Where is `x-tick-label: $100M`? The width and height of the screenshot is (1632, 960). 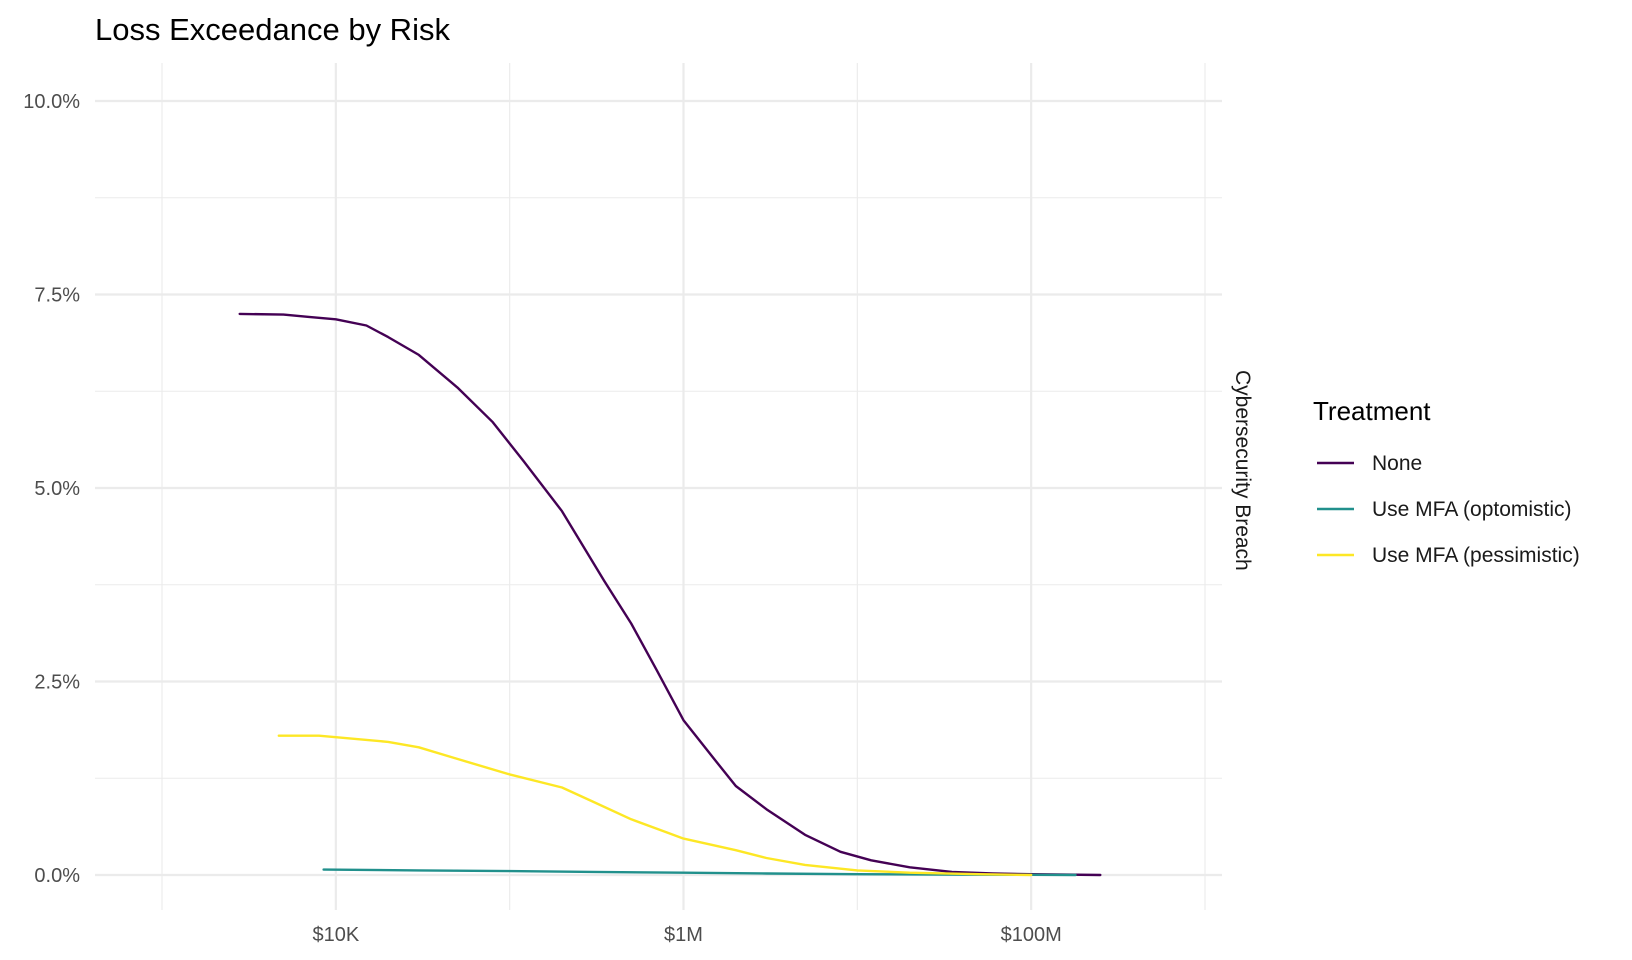 x-tick-label: $100M is located at coordinates (1031, 935).